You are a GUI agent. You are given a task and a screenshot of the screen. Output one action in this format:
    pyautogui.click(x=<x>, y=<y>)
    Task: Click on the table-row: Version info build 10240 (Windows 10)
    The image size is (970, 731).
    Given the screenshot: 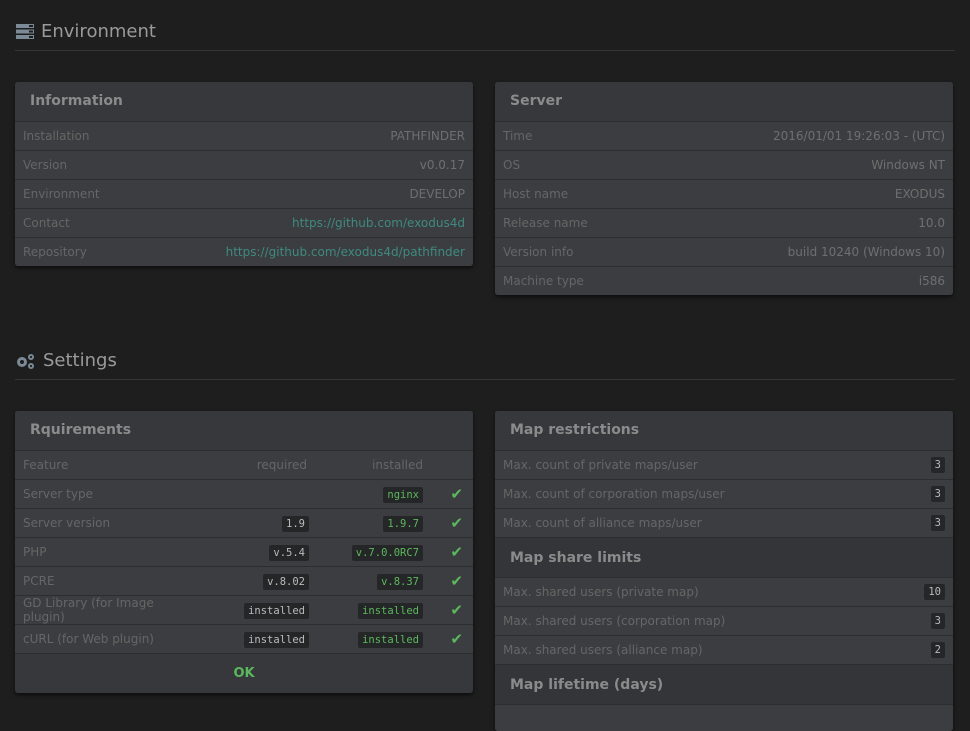 What is the action you would take?
    pyautogui.click(x=724, y=251)
    